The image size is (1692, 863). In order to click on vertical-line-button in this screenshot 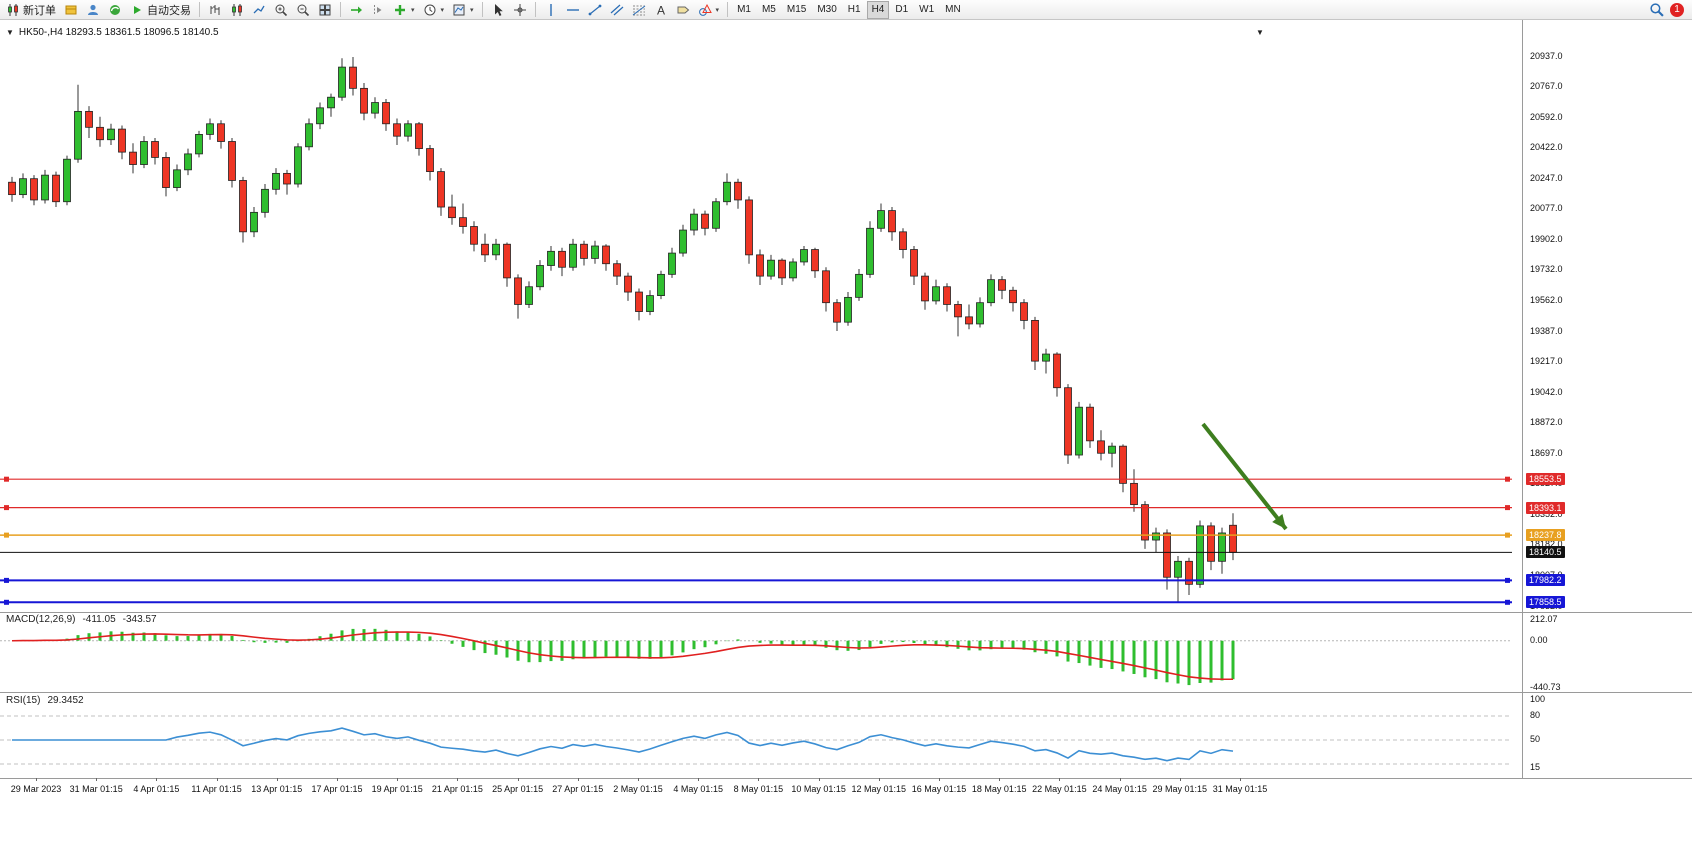, I will do `click(551, 10)`.